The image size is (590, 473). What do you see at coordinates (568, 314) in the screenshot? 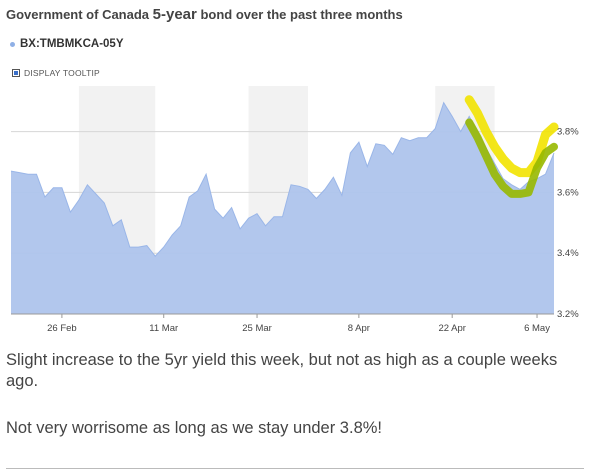
I see `y-tick-label-0: 3.2%` at bounding box center [568, 314].